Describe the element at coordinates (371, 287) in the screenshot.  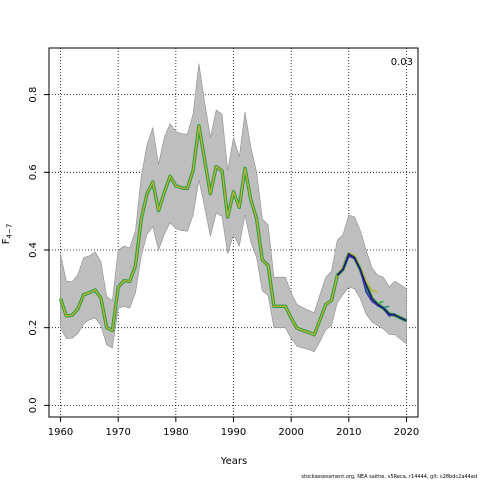
I see `retro-line` at that location.